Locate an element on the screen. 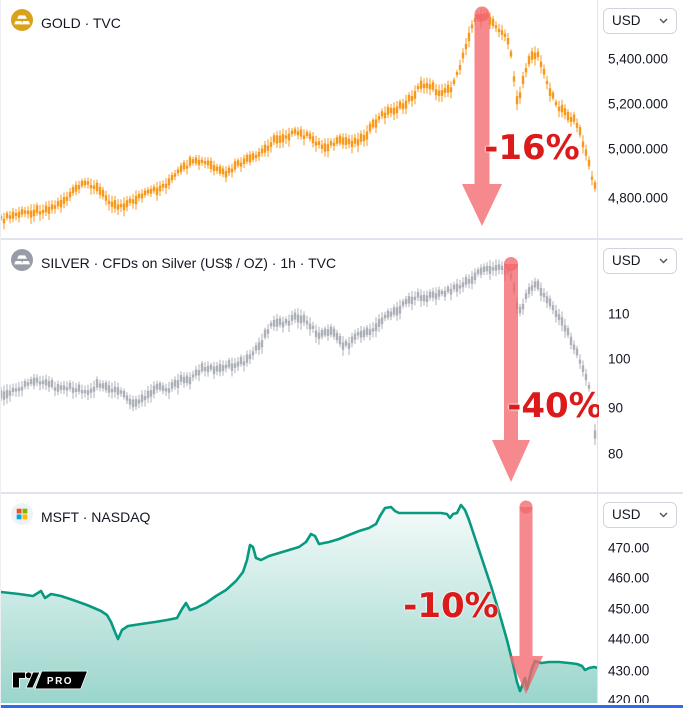  msft-price-axis: USD 470.00 460.00 450.00 440.00 430.00 420.00 is located at coordinates (640, 601).